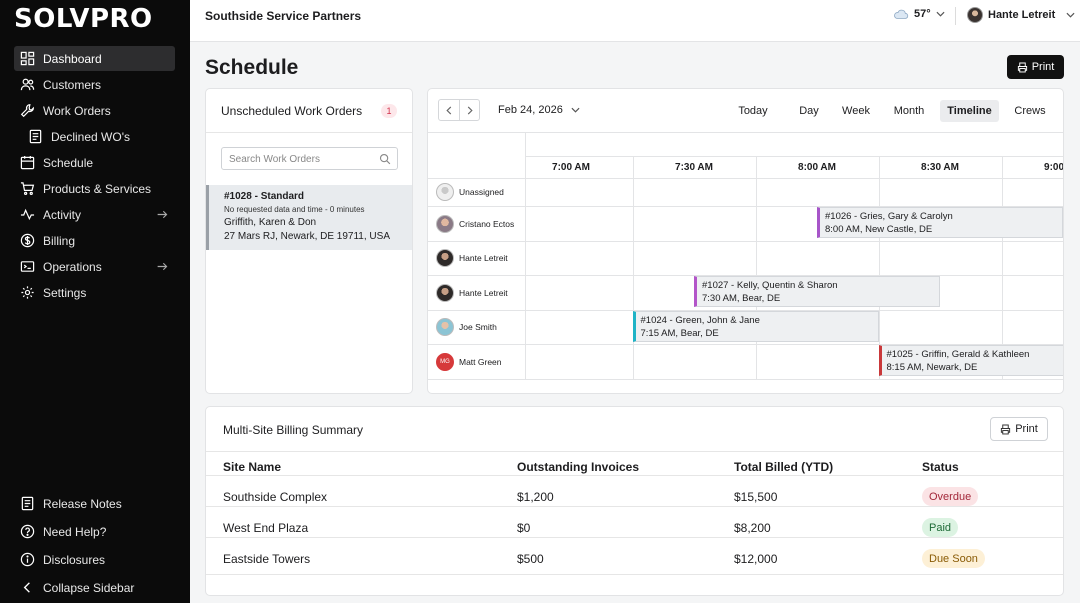 This screenshot has width=1080, height=603. What do you see at coordinates (469, 361) in the screenshot?
I see `resource-row: MG Matt Green` at bounding box center [469, 361].